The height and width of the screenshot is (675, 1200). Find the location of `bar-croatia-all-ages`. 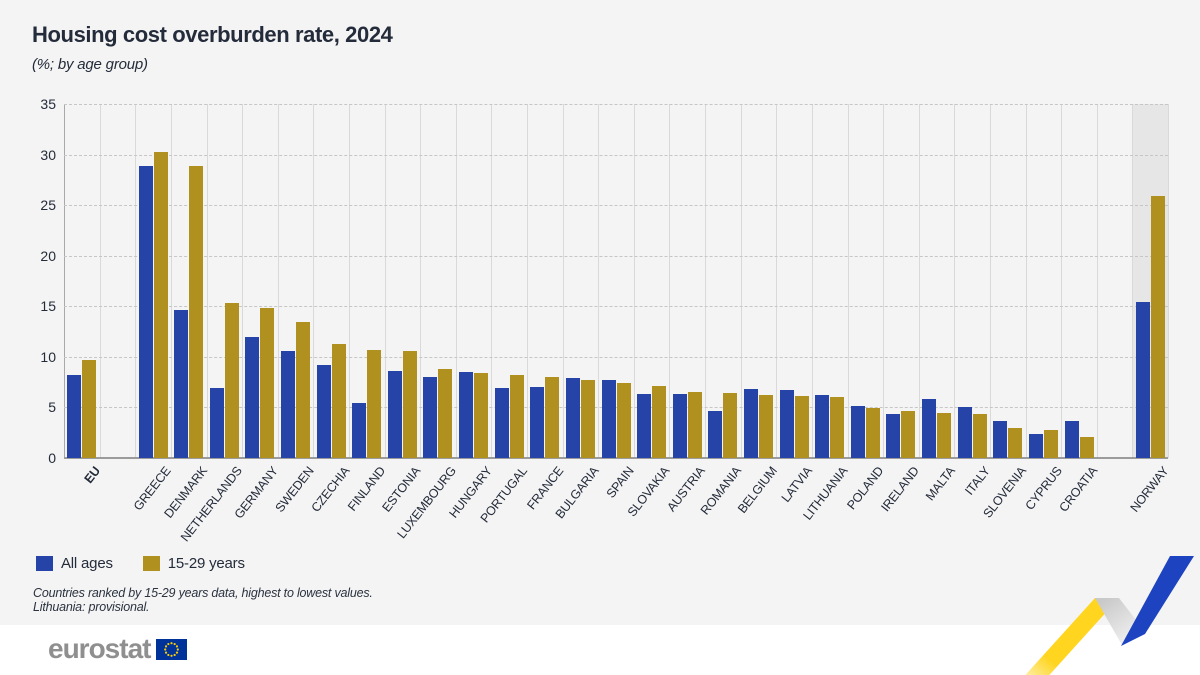

bar-croatia-all-ages is located at coordinates (1071, 439).